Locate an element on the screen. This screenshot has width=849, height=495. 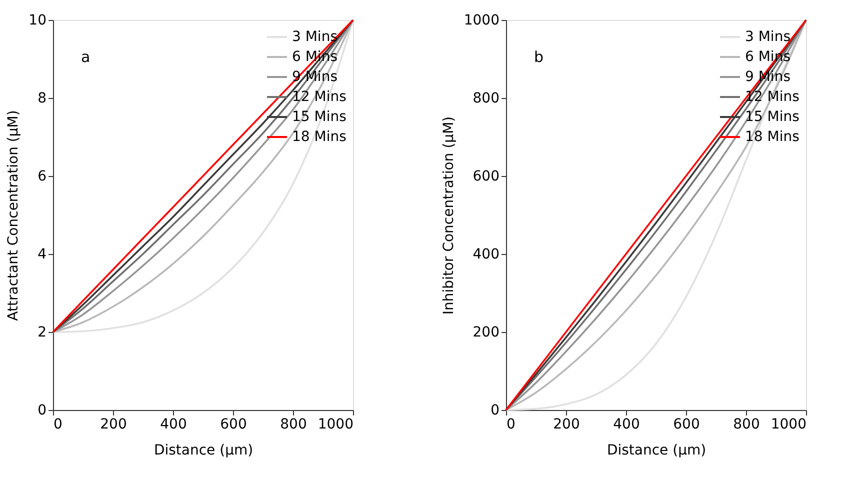
annotation: b is located at coordinates (539, 57).